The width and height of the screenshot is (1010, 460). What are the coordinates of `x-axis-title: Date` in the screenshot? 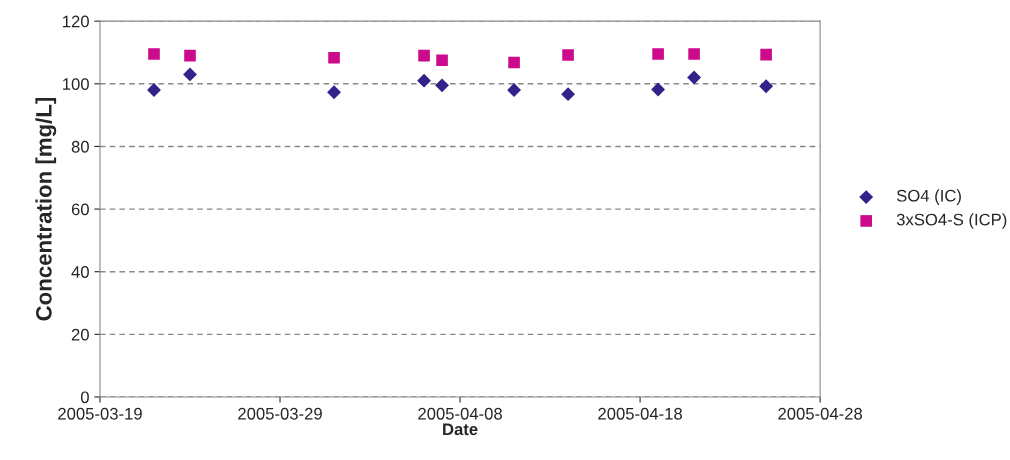 It's located at (460, 429).